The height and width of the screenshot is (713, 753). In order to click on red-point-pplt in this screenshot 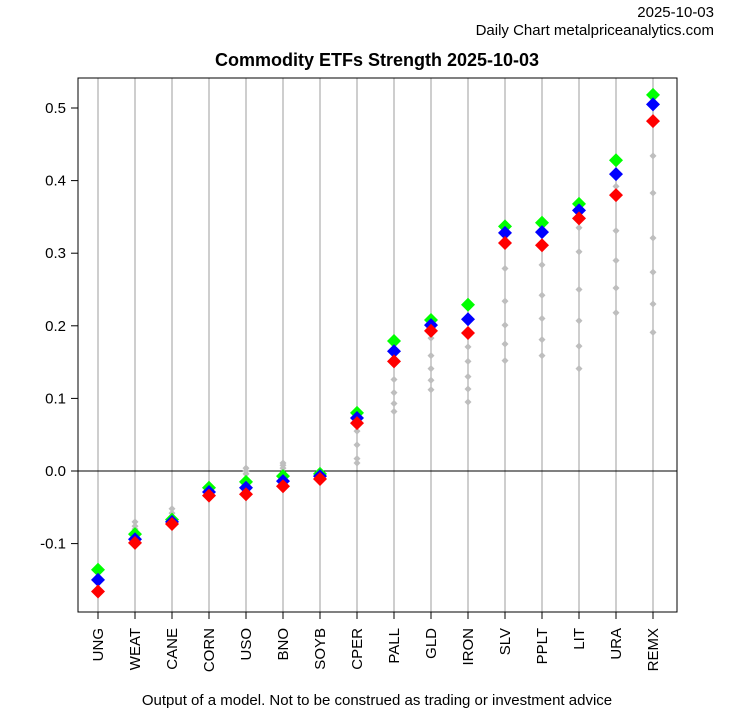, I will do `click(542, 245)`.